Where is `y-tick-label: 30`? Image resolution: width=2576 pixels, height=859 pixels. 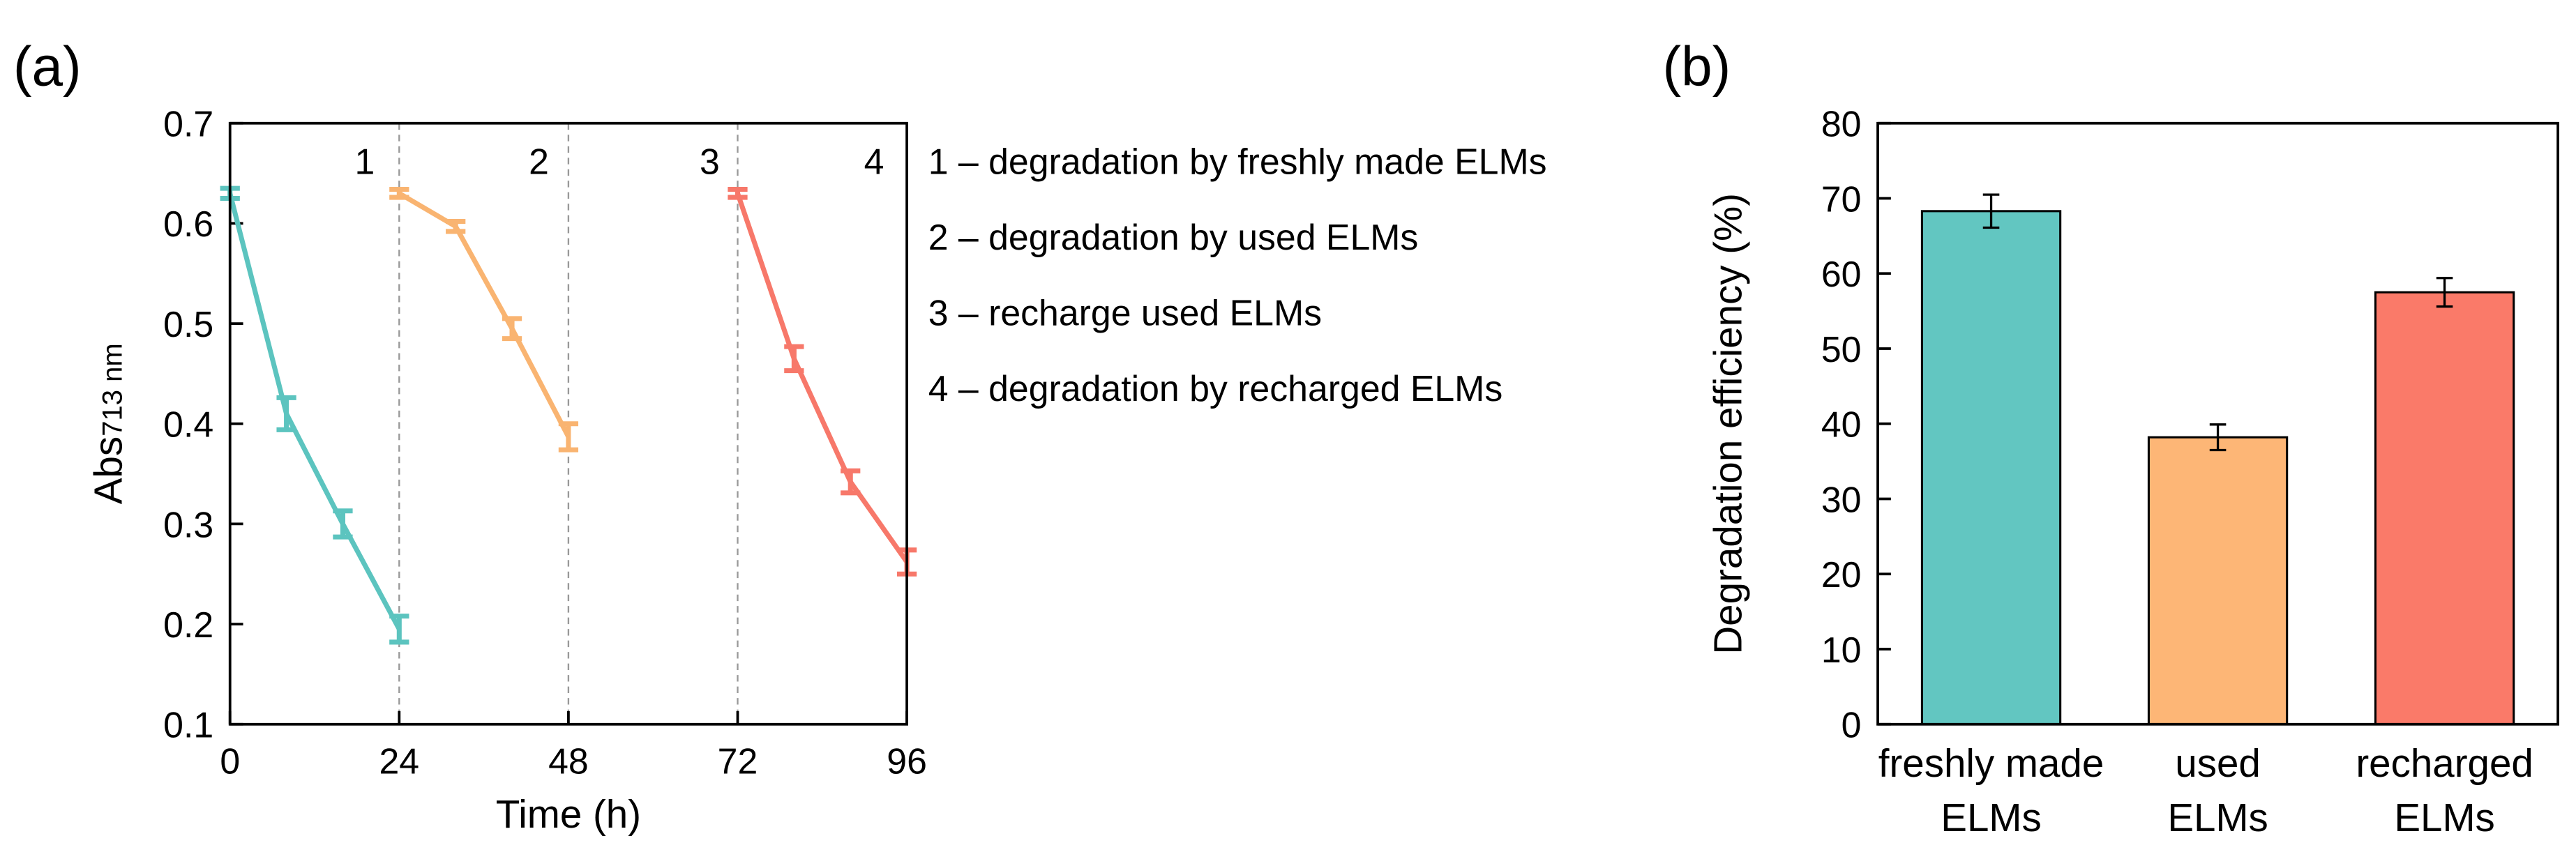
y-tick-label: 30 is located at coordinates (1841, 499).